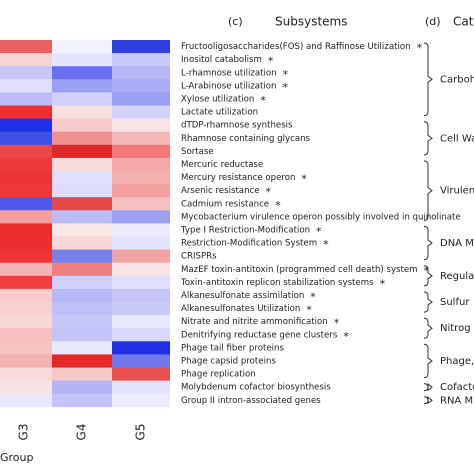 The height and width of the screenshot is (474, 474). Describe the element at coordinates (232, 348) in the screenshot. I see `subsystem-label: Phage tail fiber proteins` at that location.